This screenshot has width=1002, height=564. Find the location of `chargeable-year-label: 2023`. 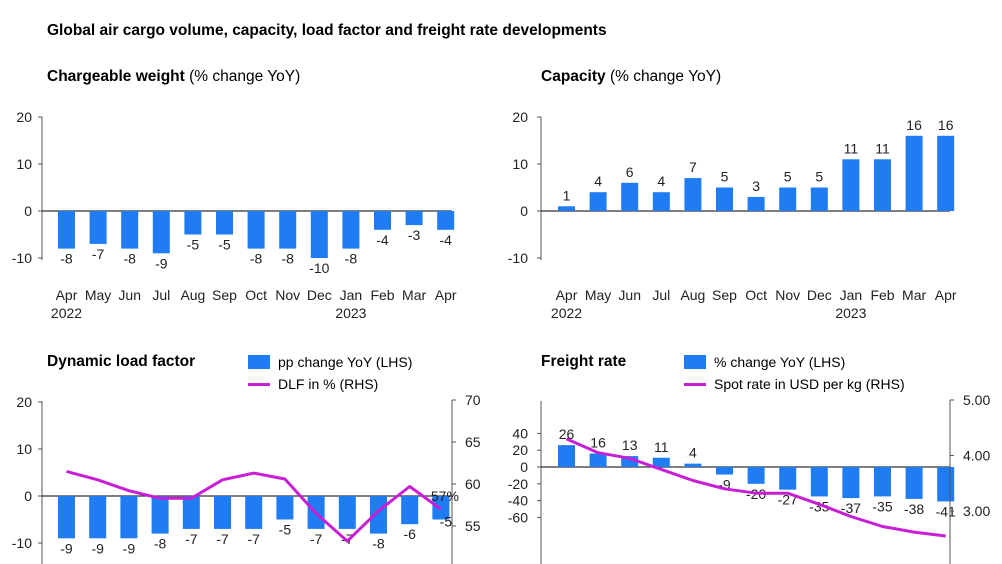

chargeable-year-label: 2023 is located at coordinates (350, 313).